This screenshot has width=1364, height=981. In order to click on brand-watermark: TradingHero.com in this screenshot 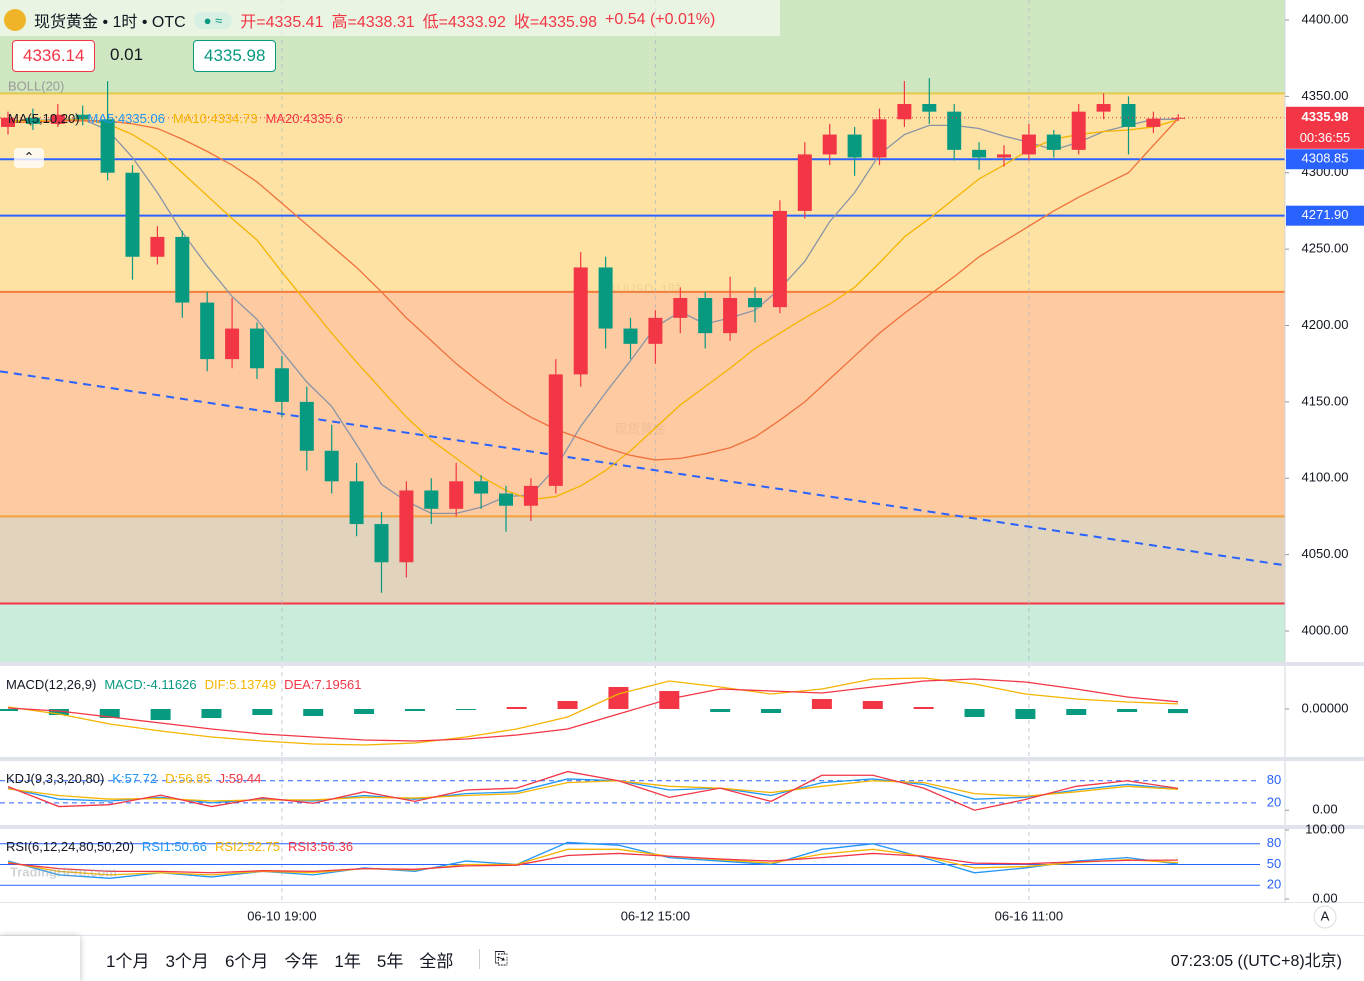, I will do `click(63, 871)`.